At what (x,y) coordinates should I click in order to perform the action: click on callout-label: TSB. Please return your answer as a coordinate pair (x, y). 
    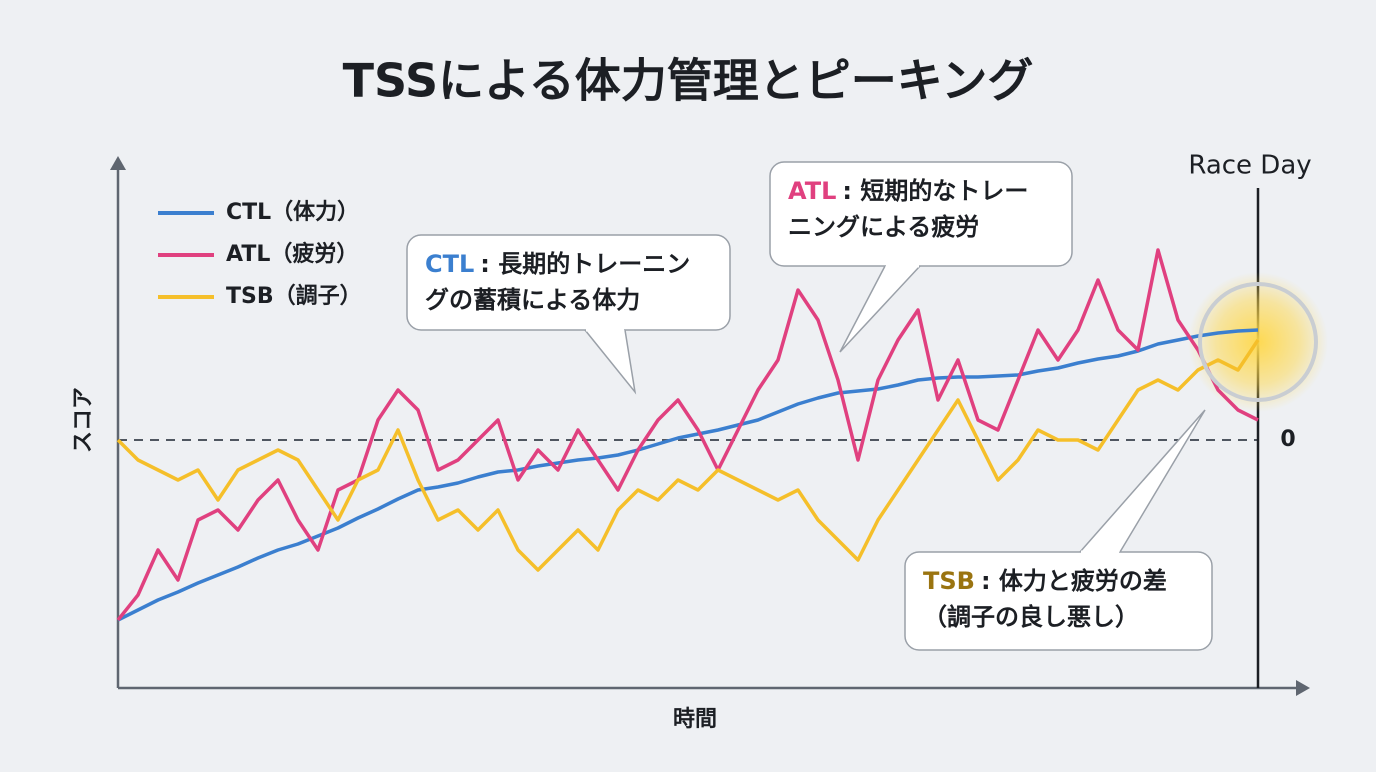
    Looking at the image, I should click on (949, 581).